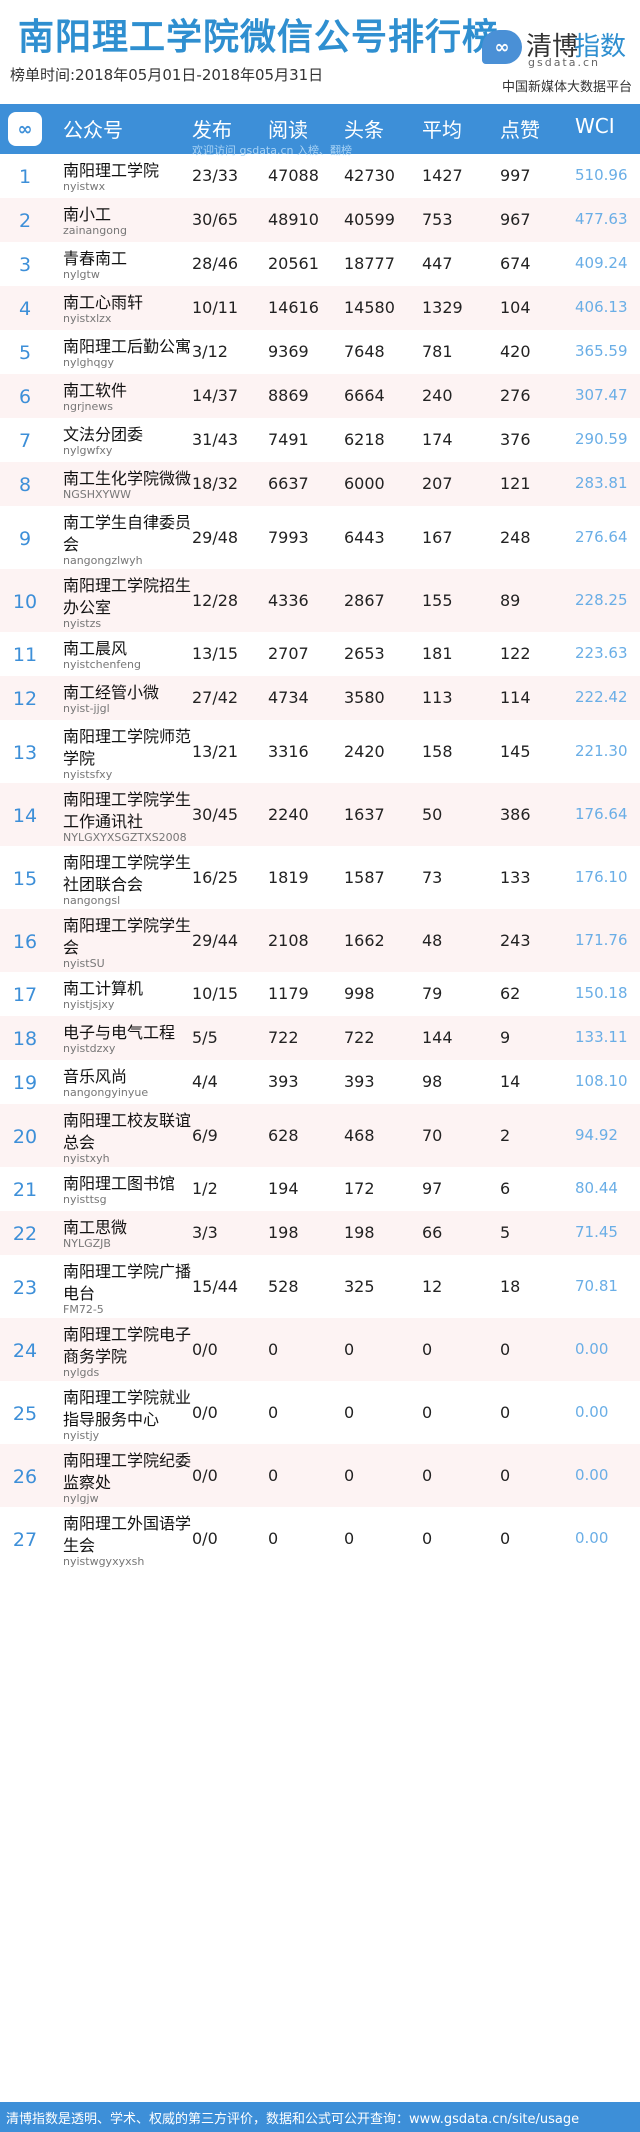 Image resolution: width=640 pixels, height=2132 pixels. Describe the element at coordinates (111, 170) in the screenshot. I see `account-name: 南阳理工学院` at that location.